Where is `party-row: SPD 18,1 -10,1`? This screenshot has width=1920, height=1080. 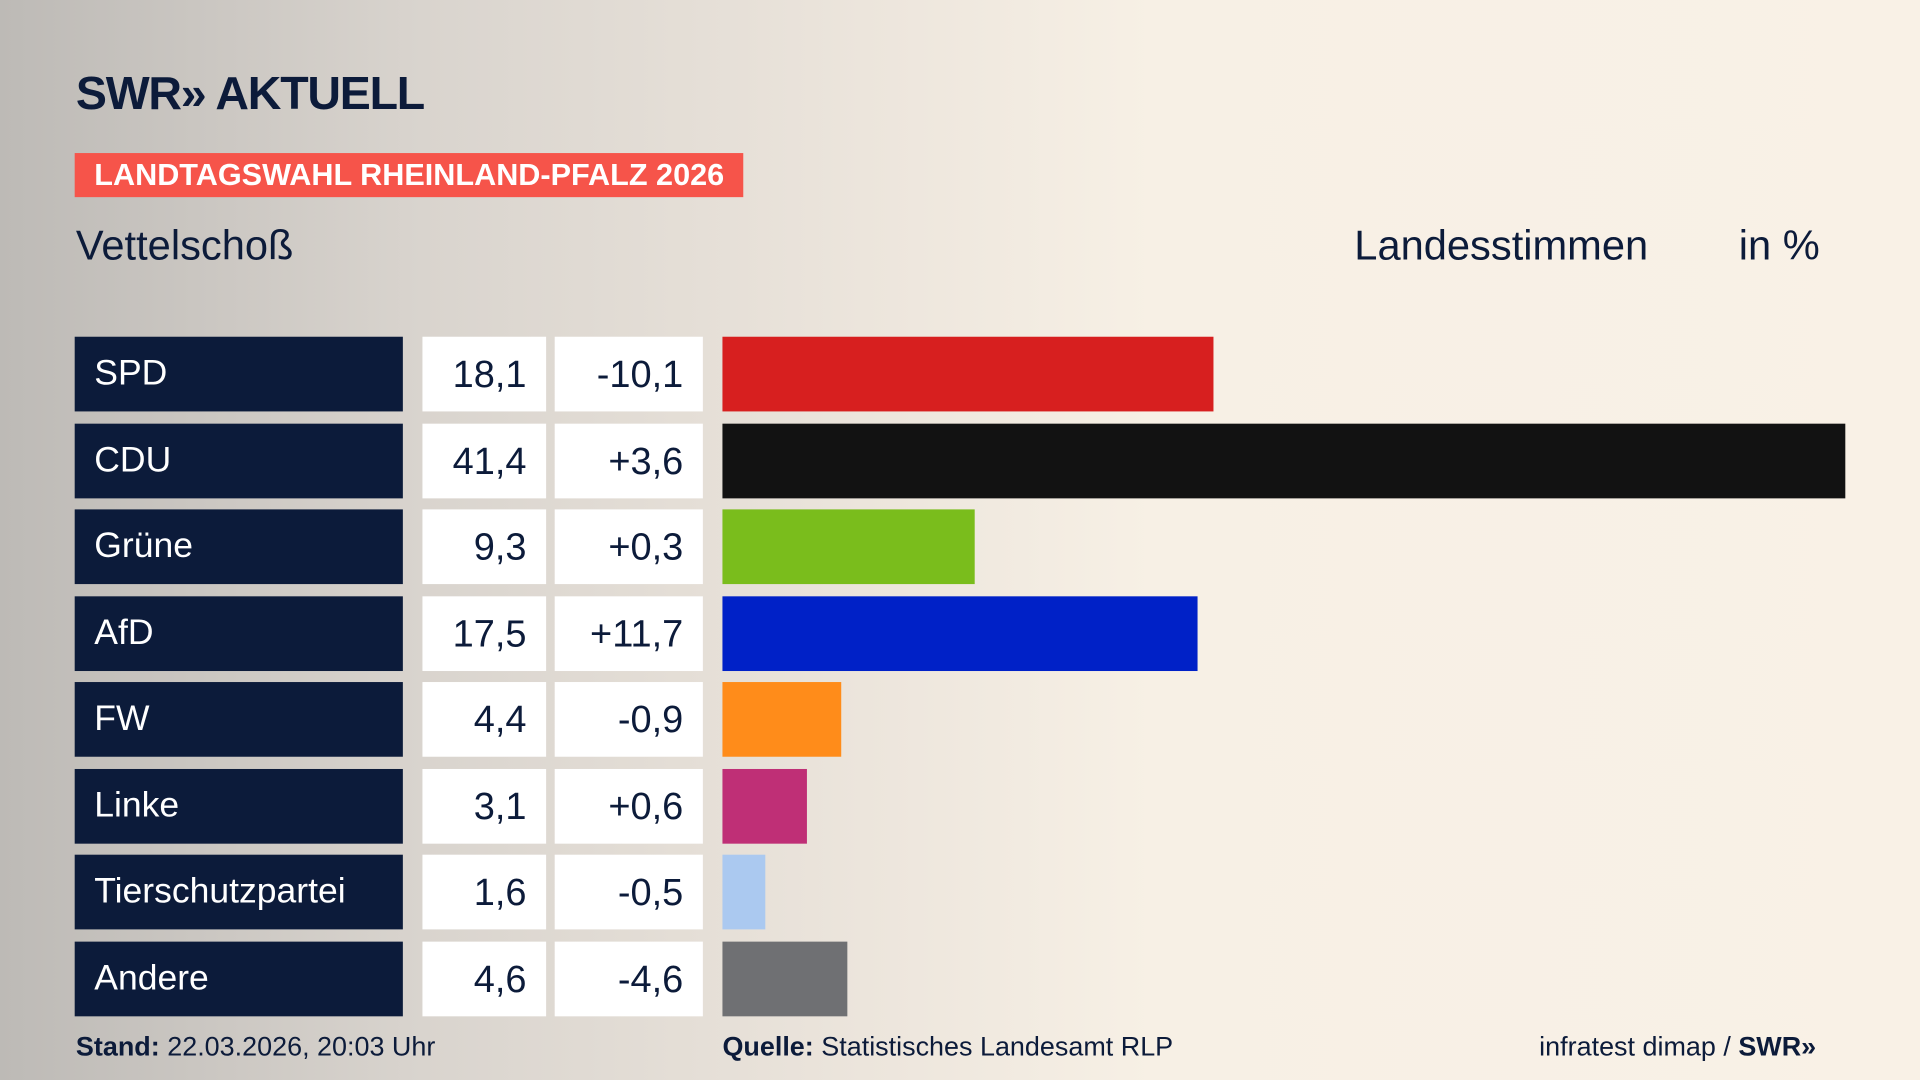
party-row: SPD 18,1 -10,1 is located at coordinates (960, 374).